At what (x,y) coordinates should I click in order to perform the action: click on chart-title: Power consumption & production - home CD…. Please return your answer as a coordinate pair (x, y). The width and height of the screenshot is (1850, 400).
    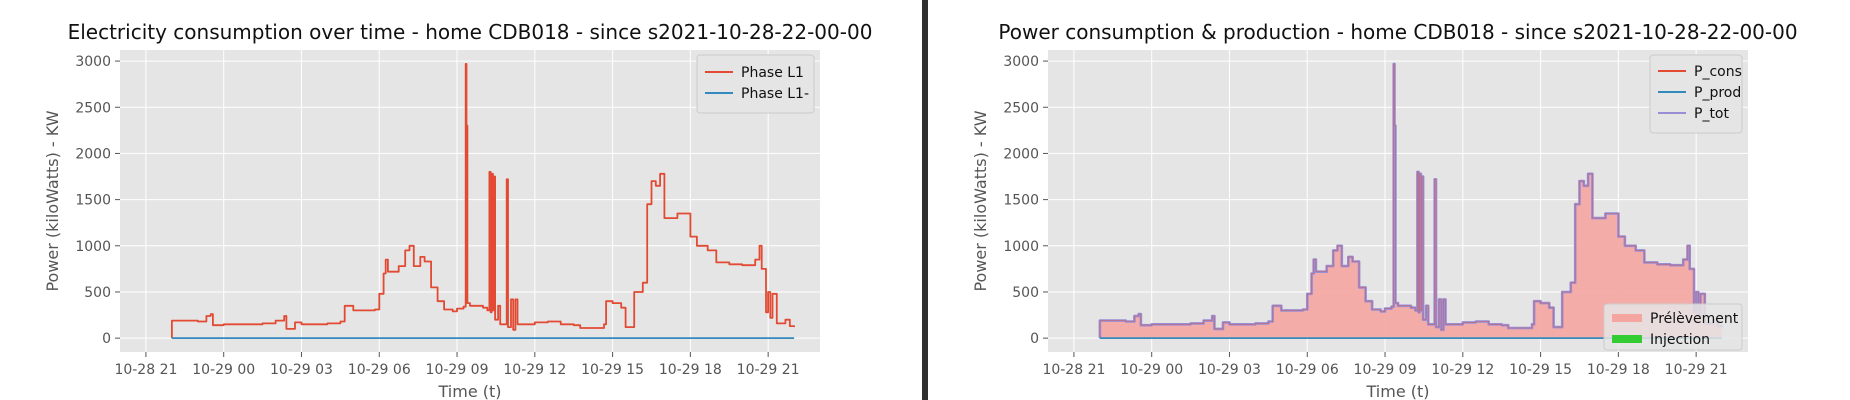
    Looking at the image, I should click on (1397, 32).